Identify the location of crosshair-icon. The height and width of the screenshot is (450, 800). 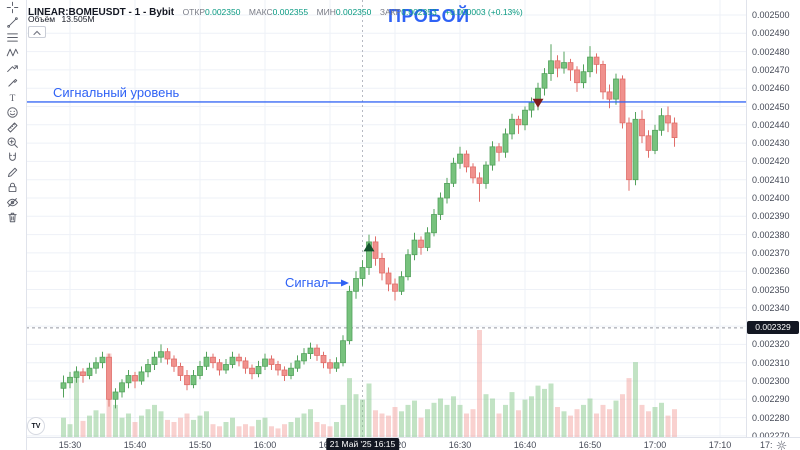
(12, 7).